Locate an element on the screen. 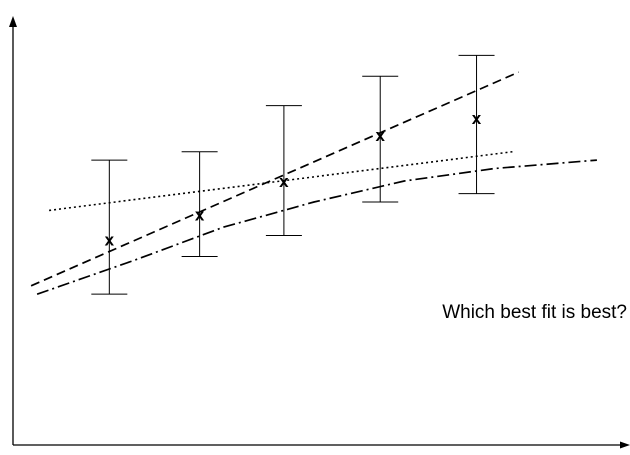  x-axis-arrow is located at coordinates (625, 445).